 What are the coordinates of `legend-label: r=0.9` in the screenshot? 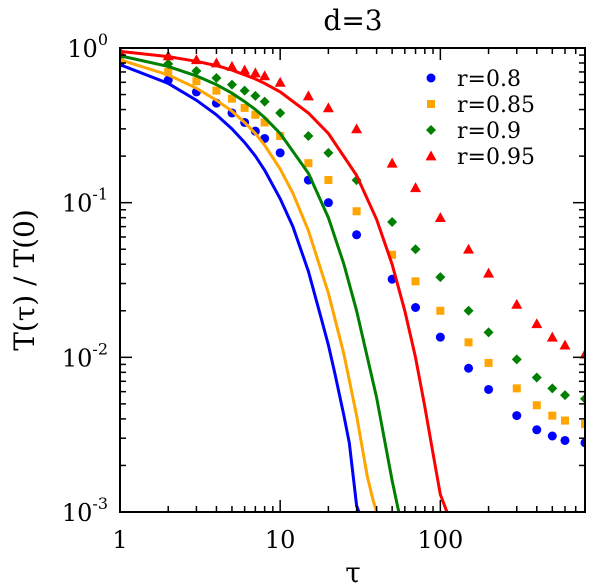 It's located at (489, 131).